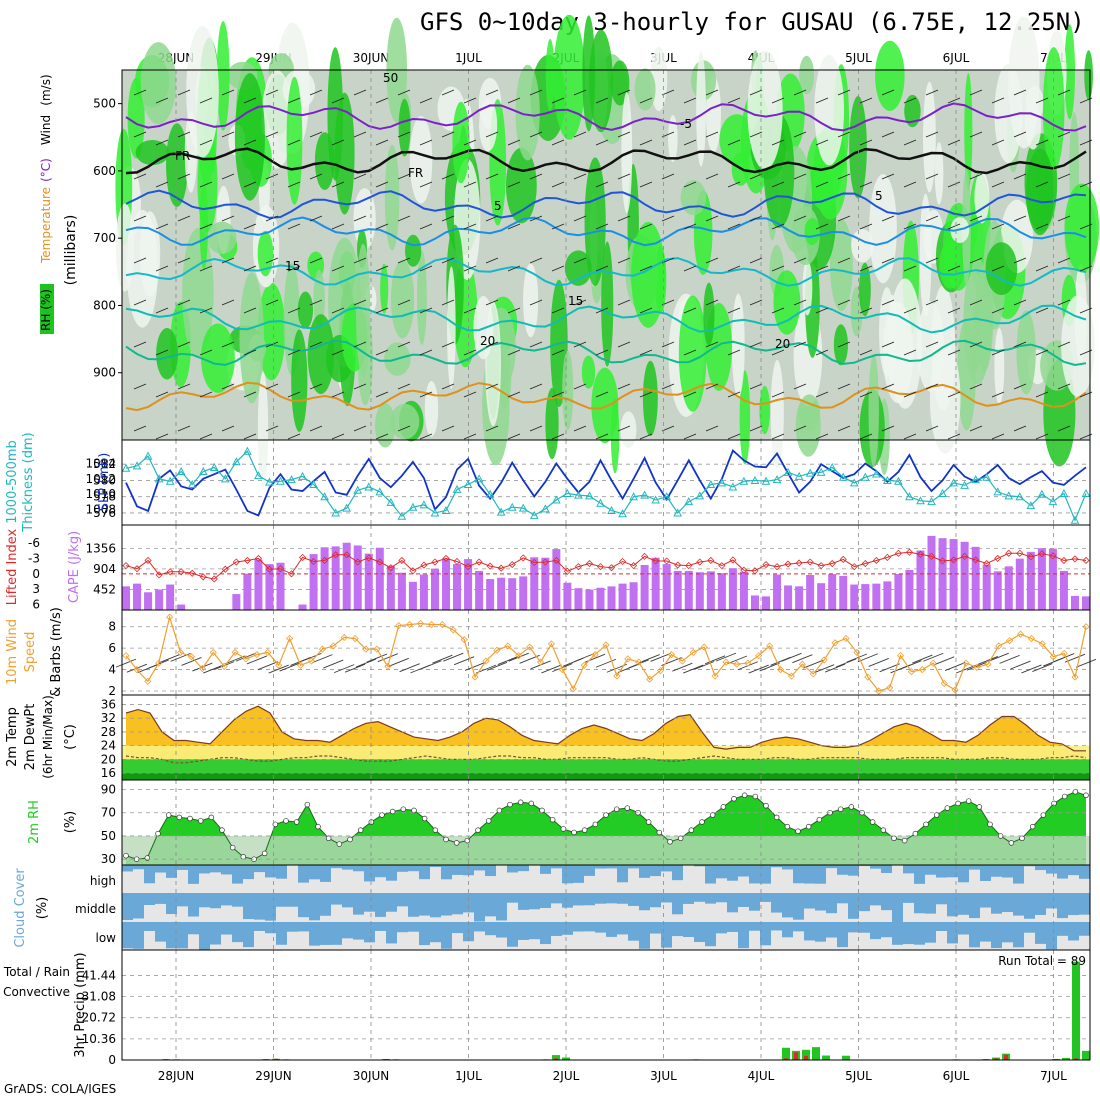 The image size is (1100, 1100). Describe the element at coordinates (100, 463) in the screenshot. I see `y-tick-label-right: 1014` at that location.